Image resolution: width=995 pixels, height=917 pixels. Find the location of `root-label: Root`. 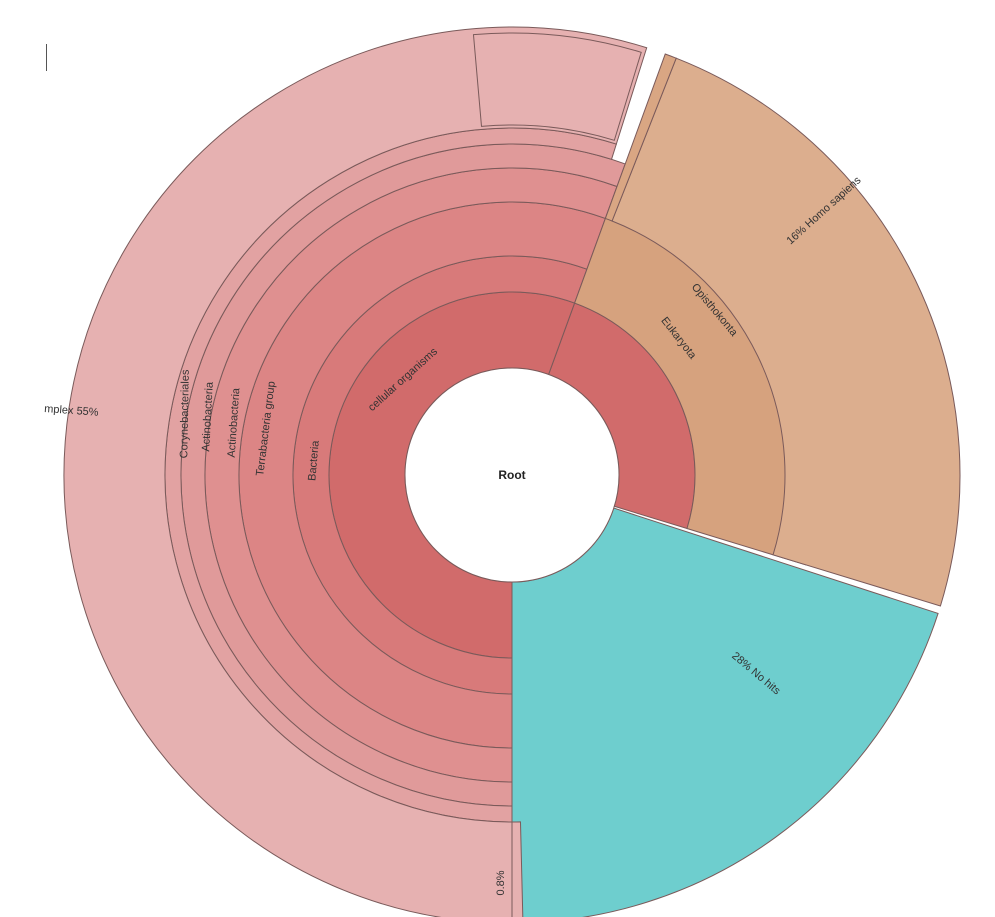

root-label: Root is located at coordinates (511, 475).